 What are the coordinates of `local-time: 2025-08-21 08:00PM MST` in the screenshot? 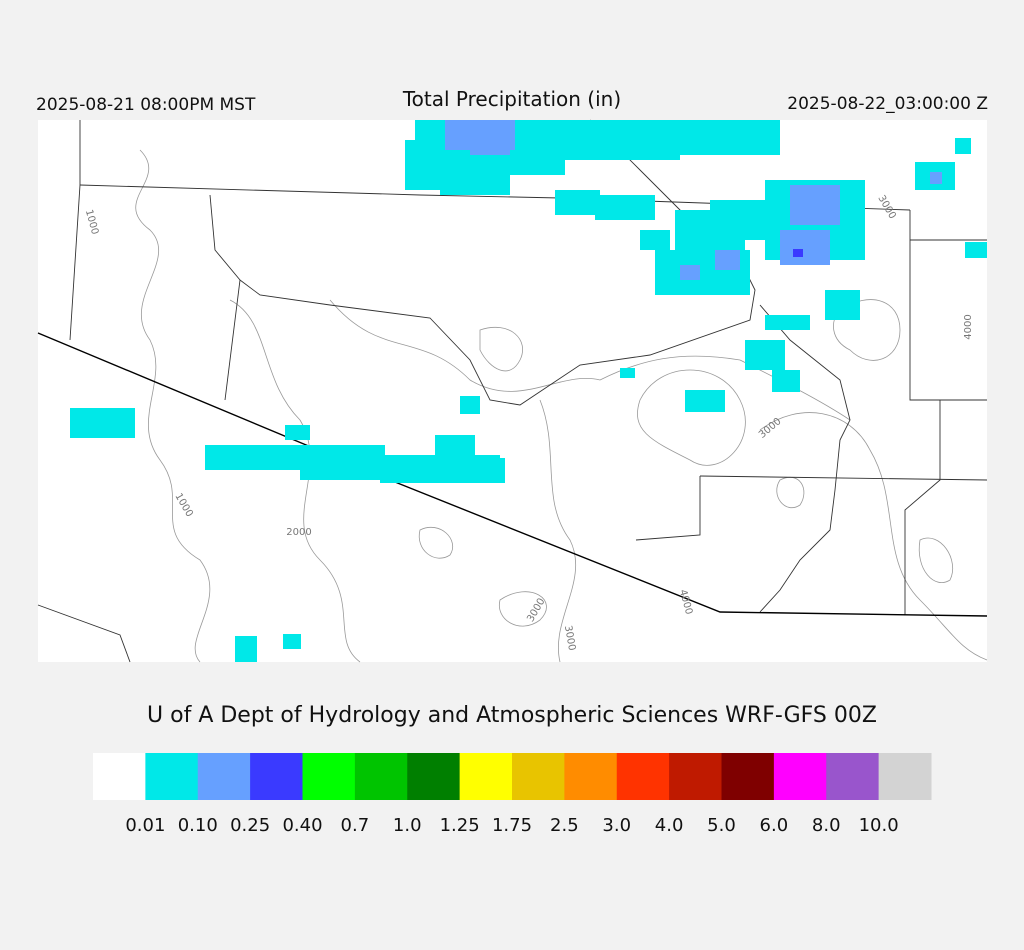 It's located at (146, 105).